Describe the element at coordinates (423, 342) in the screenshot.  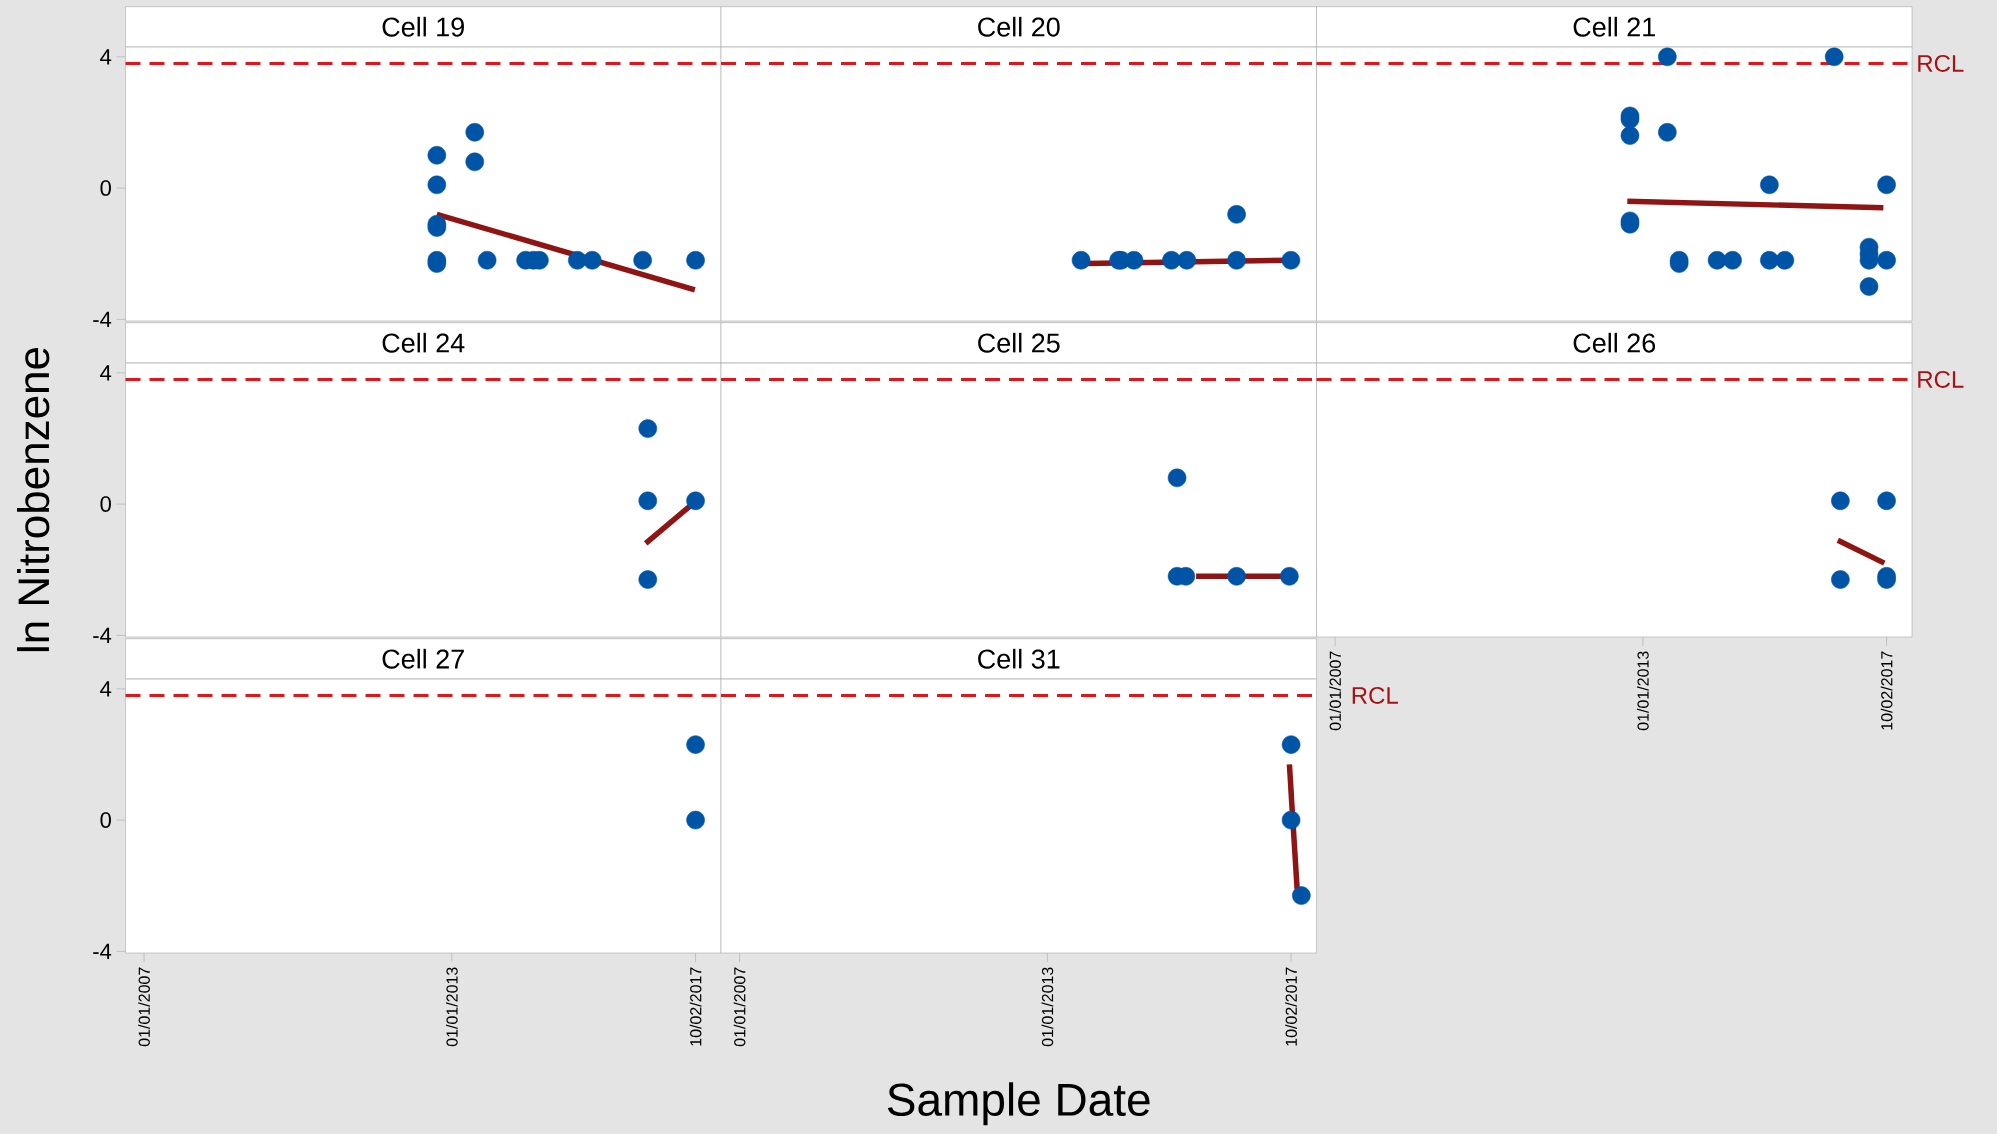
I see `chart-title: Cell 24` at that location.